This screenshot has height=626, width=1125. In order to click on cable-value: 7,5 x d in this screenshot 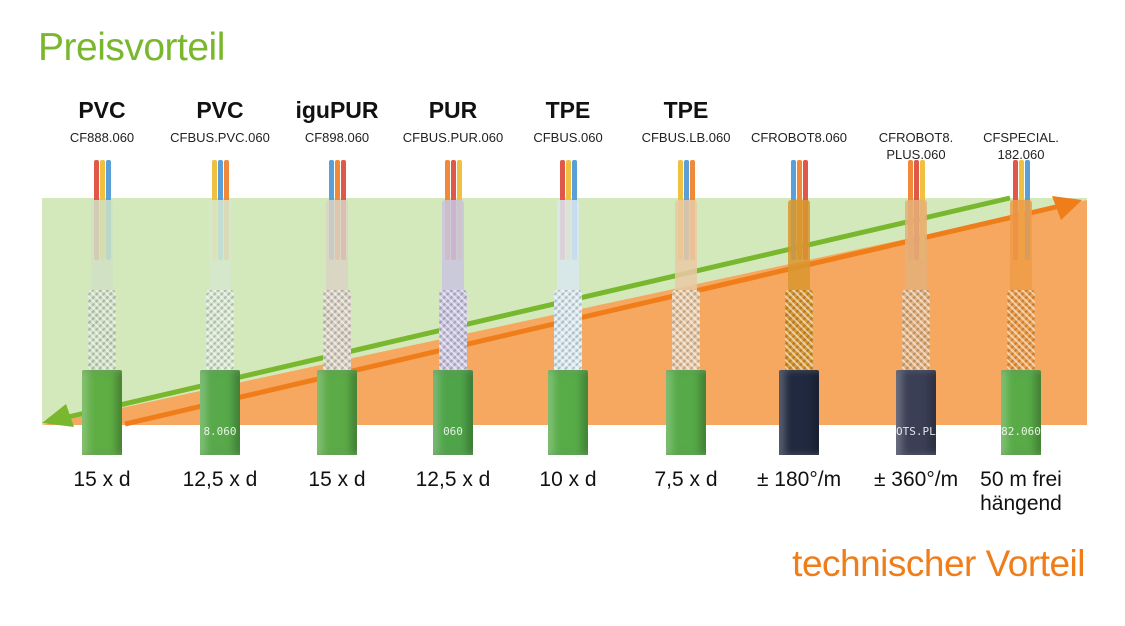, I will do `click(686, 479)`.